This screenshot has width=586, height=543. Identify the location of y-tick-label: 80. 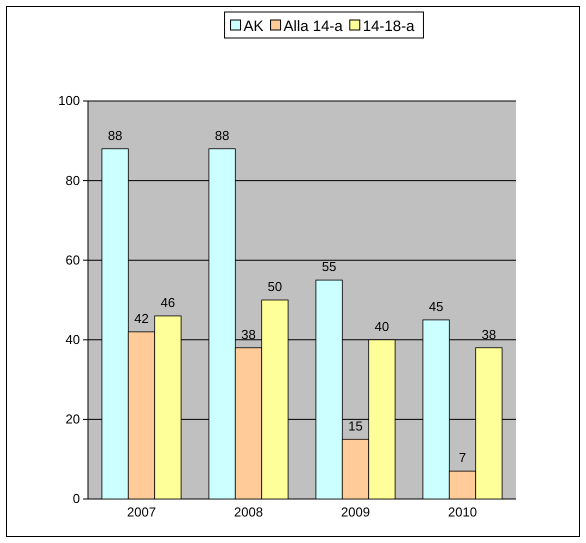
(73, 180).